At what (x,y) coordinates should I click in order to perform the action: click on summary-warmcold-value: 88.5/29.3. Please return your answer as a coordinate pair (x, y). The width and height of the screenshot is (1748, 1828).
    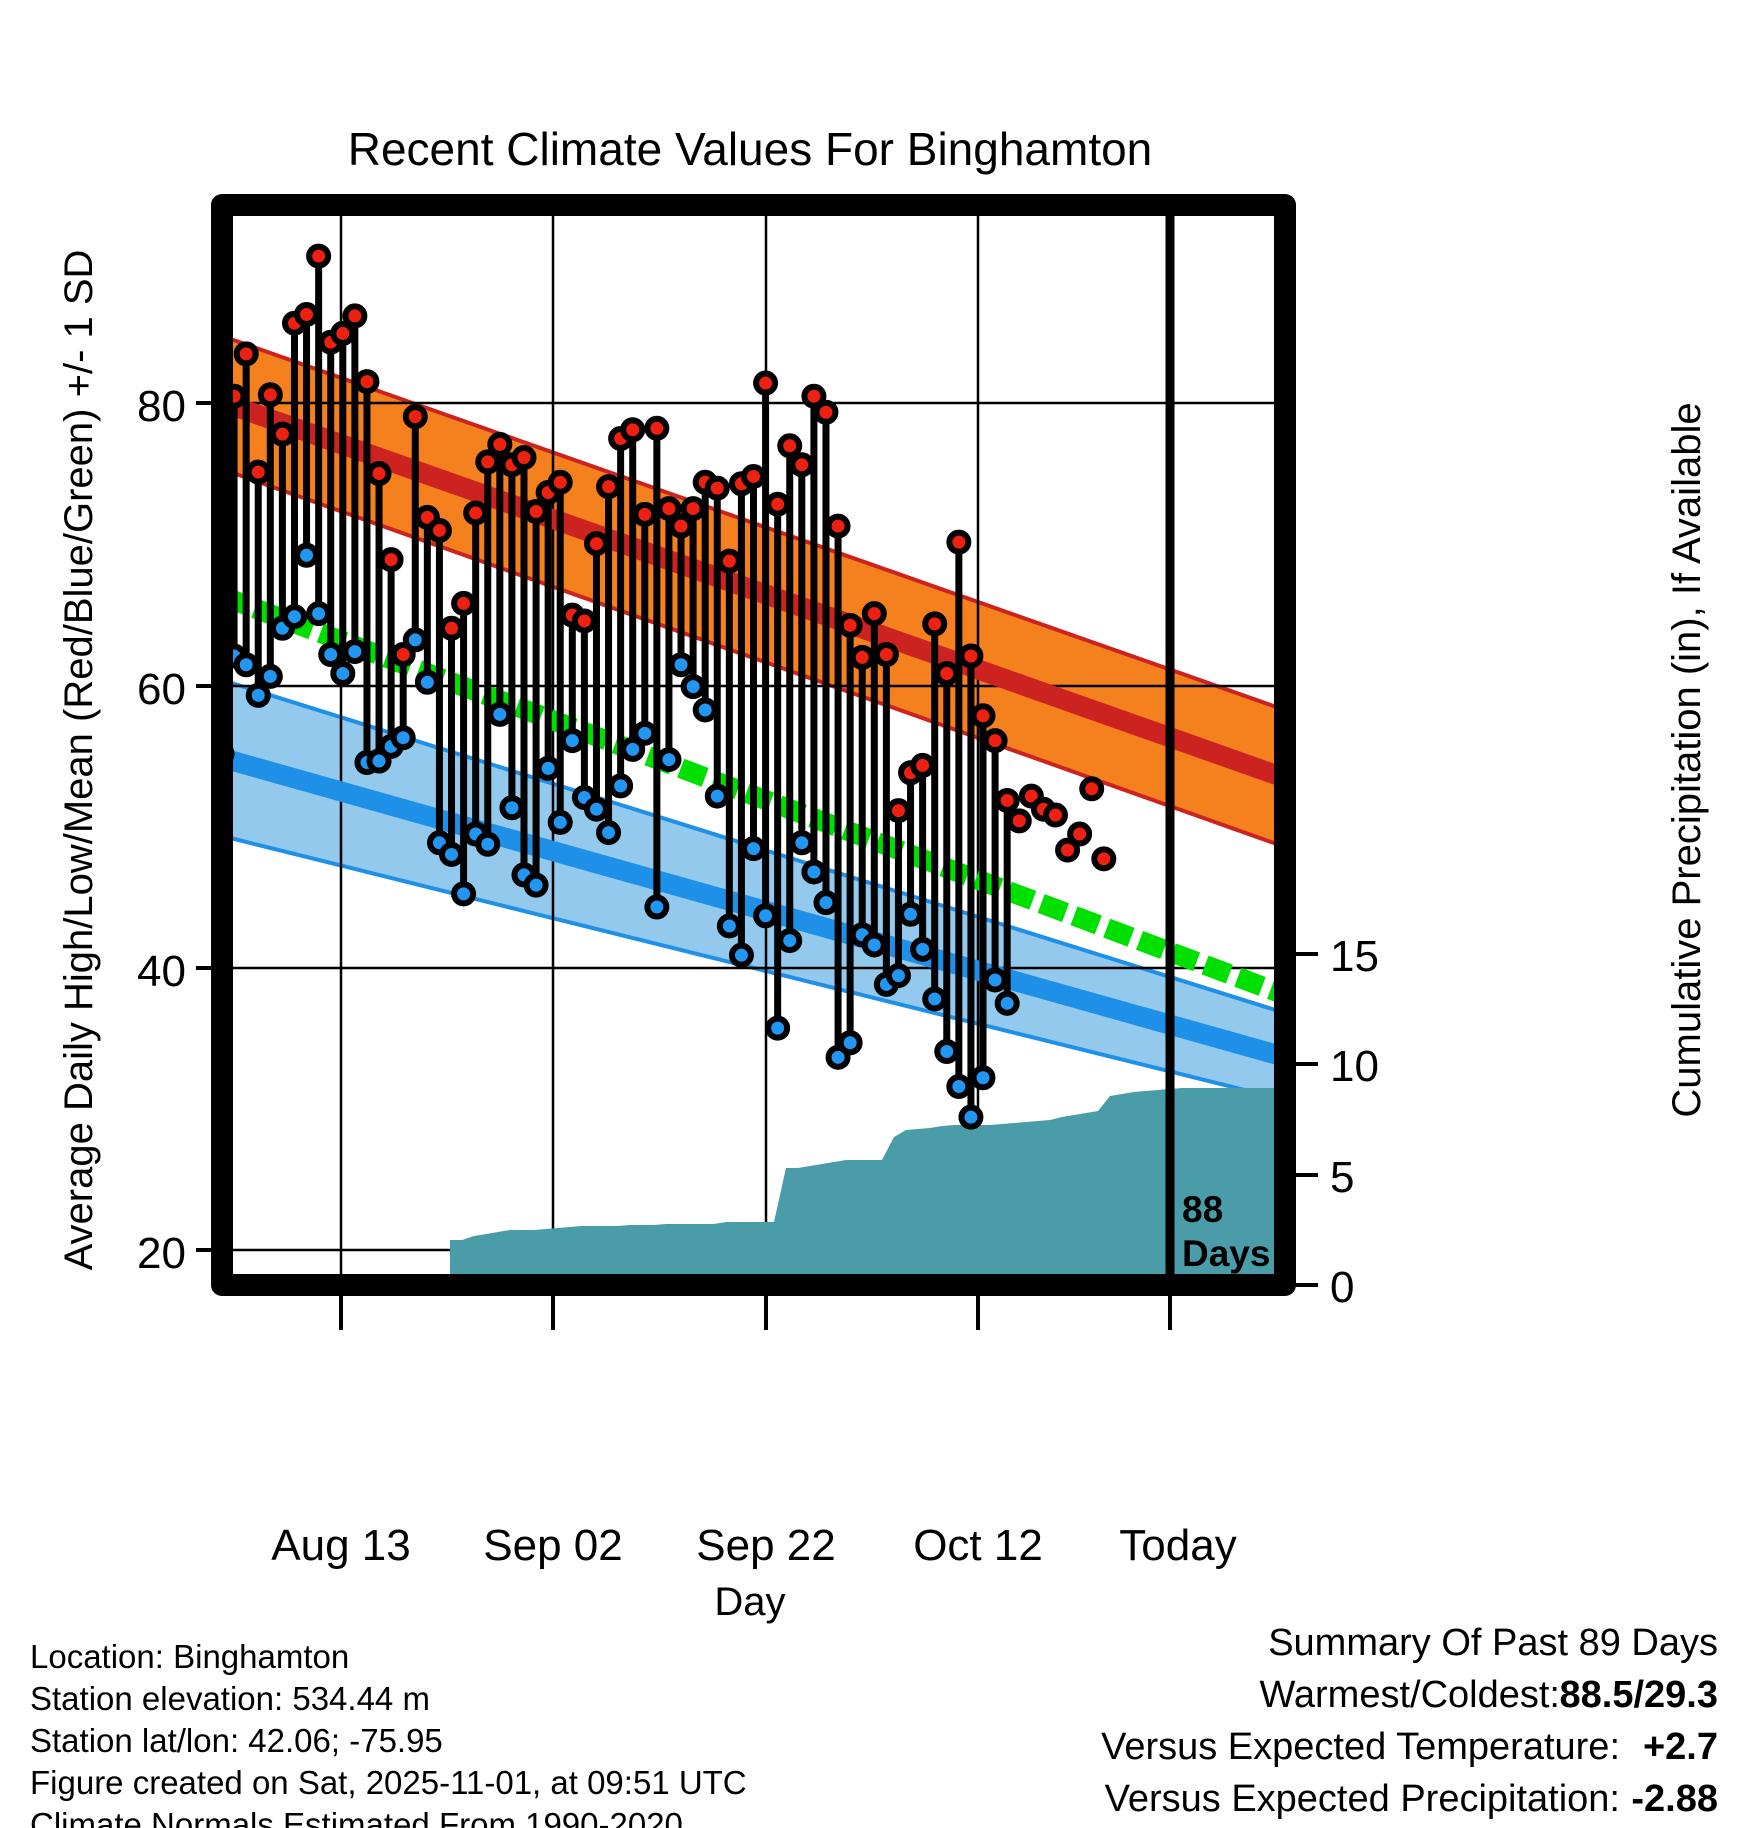
    Looking at the image, I should click on (1639, 1695).